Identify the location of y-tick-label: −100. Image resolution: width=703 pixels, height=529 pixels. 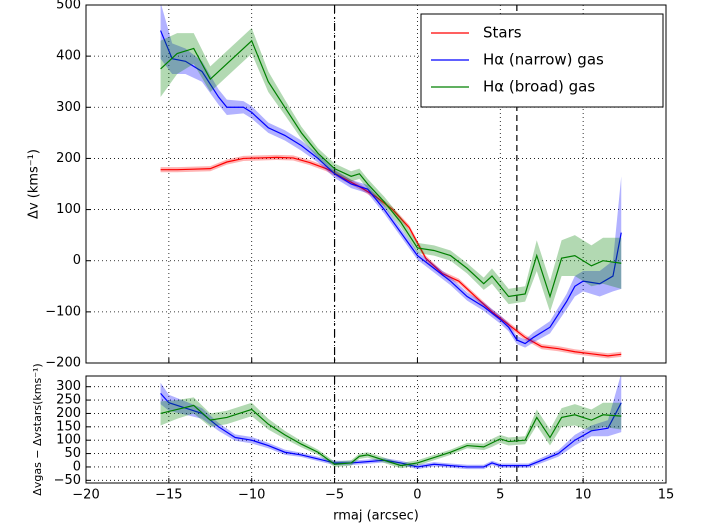
(63, 311).